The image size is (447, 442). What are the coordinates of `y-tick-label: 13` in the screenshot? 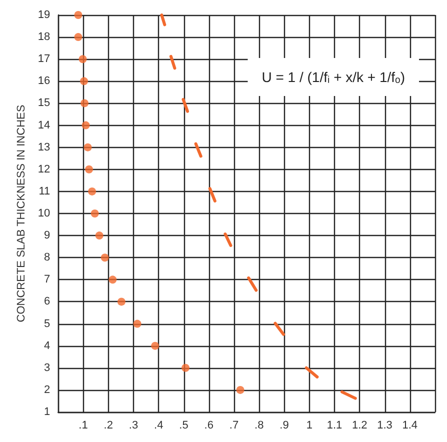 It's located at (44, 147).